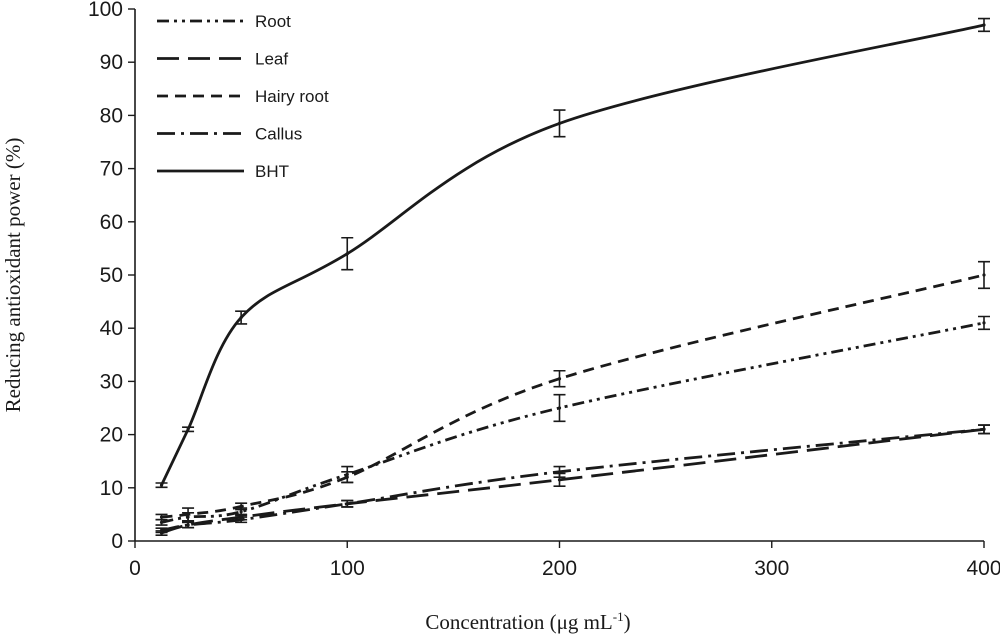 This screenshot has height=637, width=1000. I want to click on series-line-leaf, so click(573, 481).